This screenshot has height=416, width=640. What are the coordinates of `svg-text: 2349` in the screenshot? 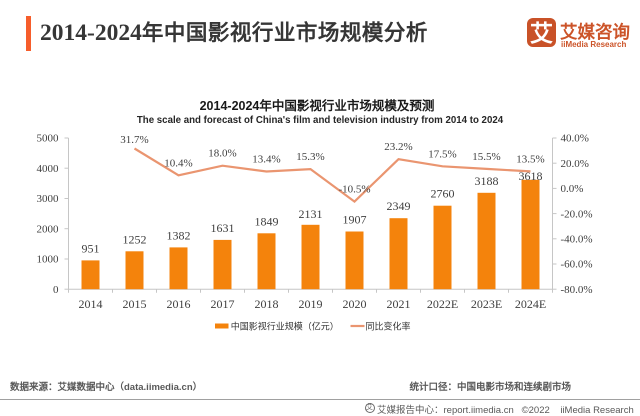 It's located at (399, 206).